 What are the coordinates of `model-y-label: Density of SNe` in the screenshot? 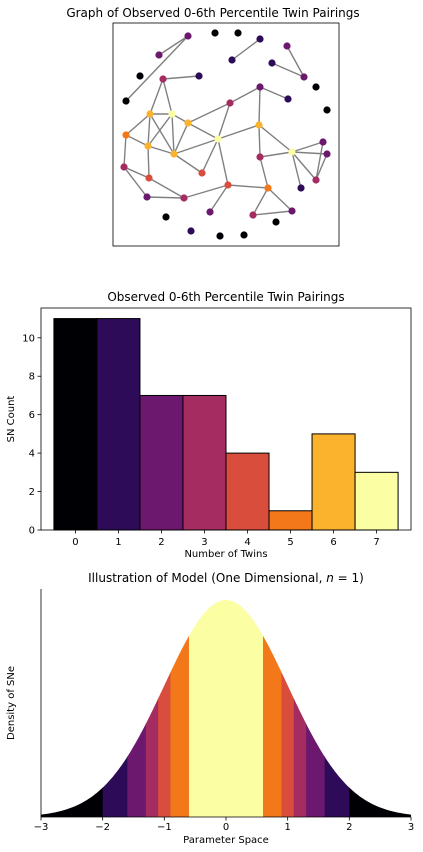 It's located at (11, 703).